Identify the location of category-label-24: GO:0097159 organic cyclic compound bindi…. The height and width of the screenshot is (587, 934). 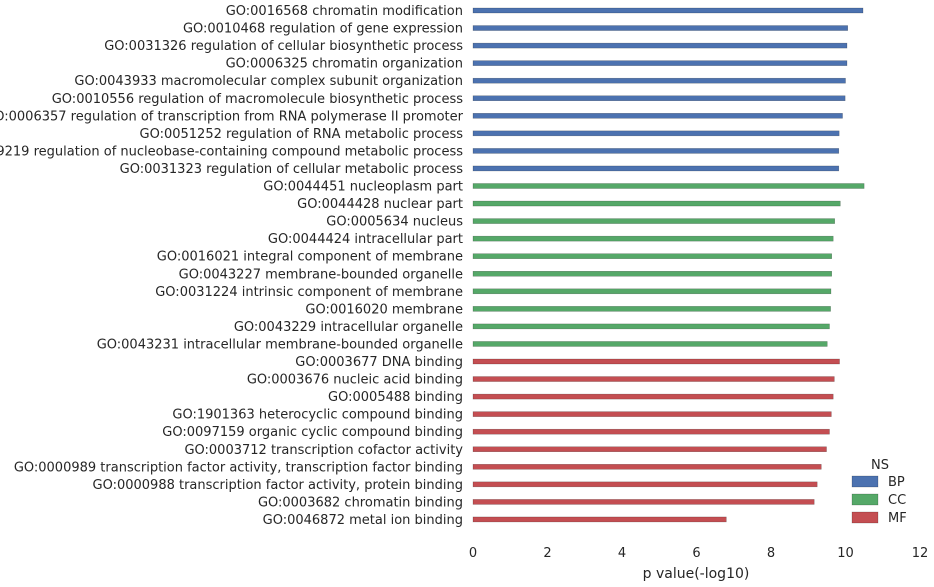
(312, 432).